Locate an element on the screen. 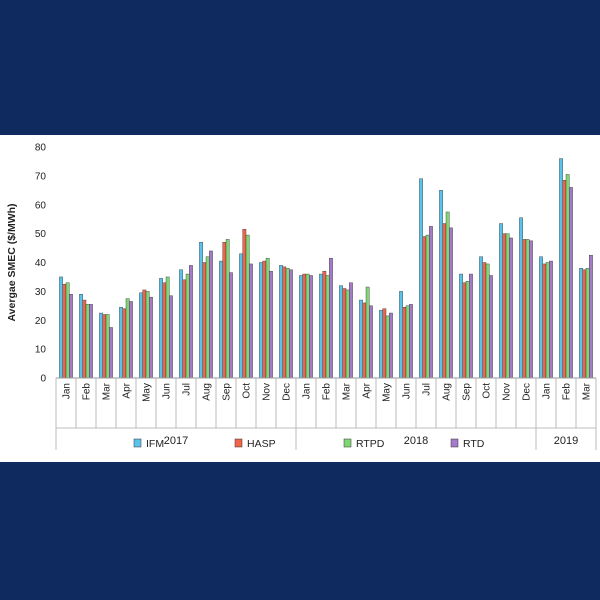 This screenshot has height=600, width=600. y-tick-label: 70 is located at coordinates (41, 176).